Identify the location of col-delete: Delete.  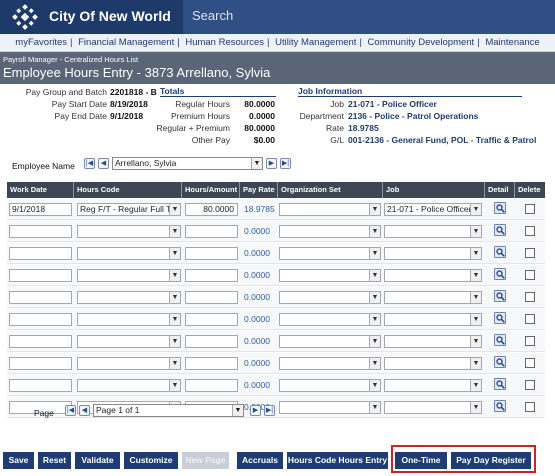
(530, 190).